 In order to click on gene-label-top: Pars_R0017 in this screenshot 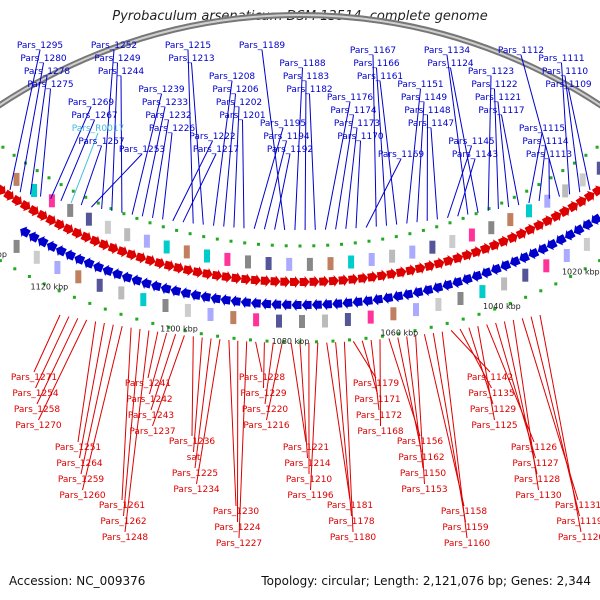, I will do `click(98, 129)`.